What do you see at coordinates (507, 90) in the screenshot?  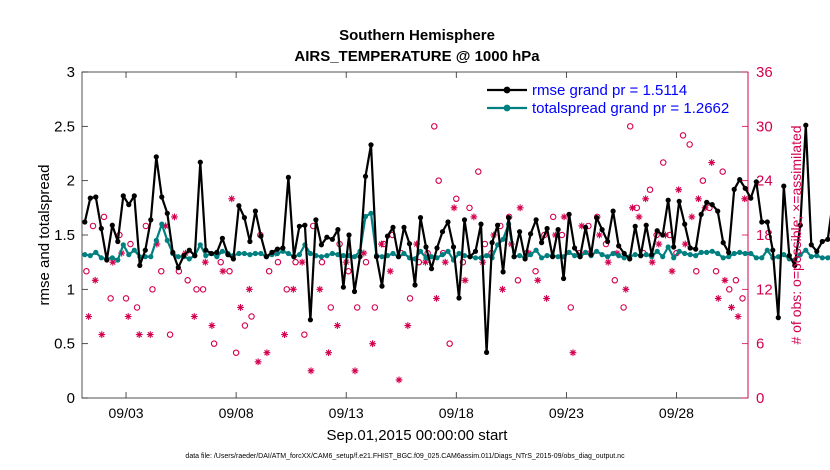 I see `legend-marker-rmse` at bounding box center [507, 90].